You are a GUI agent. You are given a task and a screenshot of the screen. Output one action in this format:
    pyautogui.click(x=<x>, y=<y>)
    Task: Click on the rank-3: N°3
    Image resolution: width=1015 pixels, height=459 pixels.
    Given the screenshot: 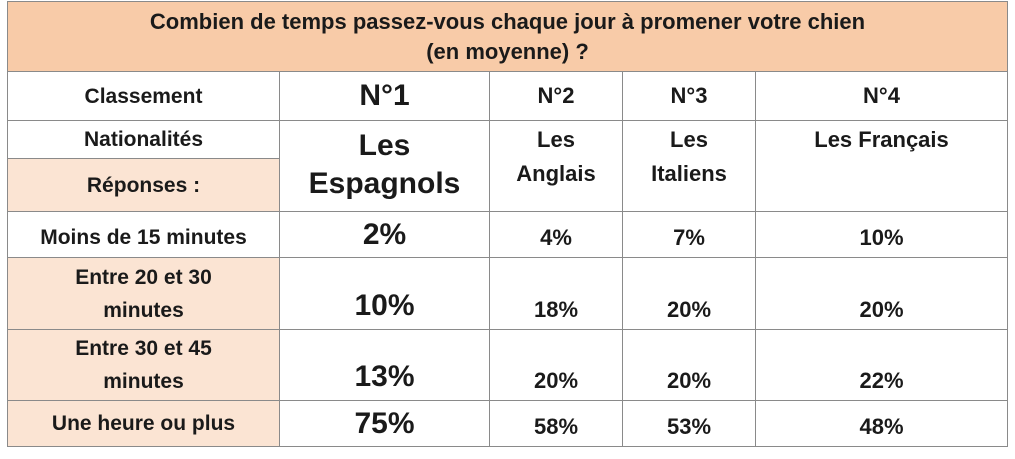 What is the action you would take?
    pyautogui.click(x=689, y=96)
    